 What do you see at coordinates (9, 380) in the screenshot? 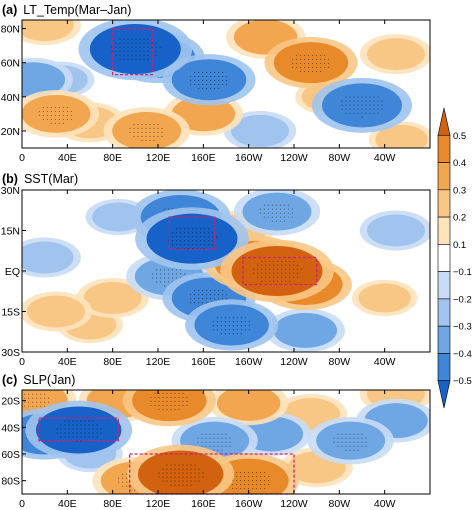
I see `panel-label: (c)` at bounding box center [9, 380].